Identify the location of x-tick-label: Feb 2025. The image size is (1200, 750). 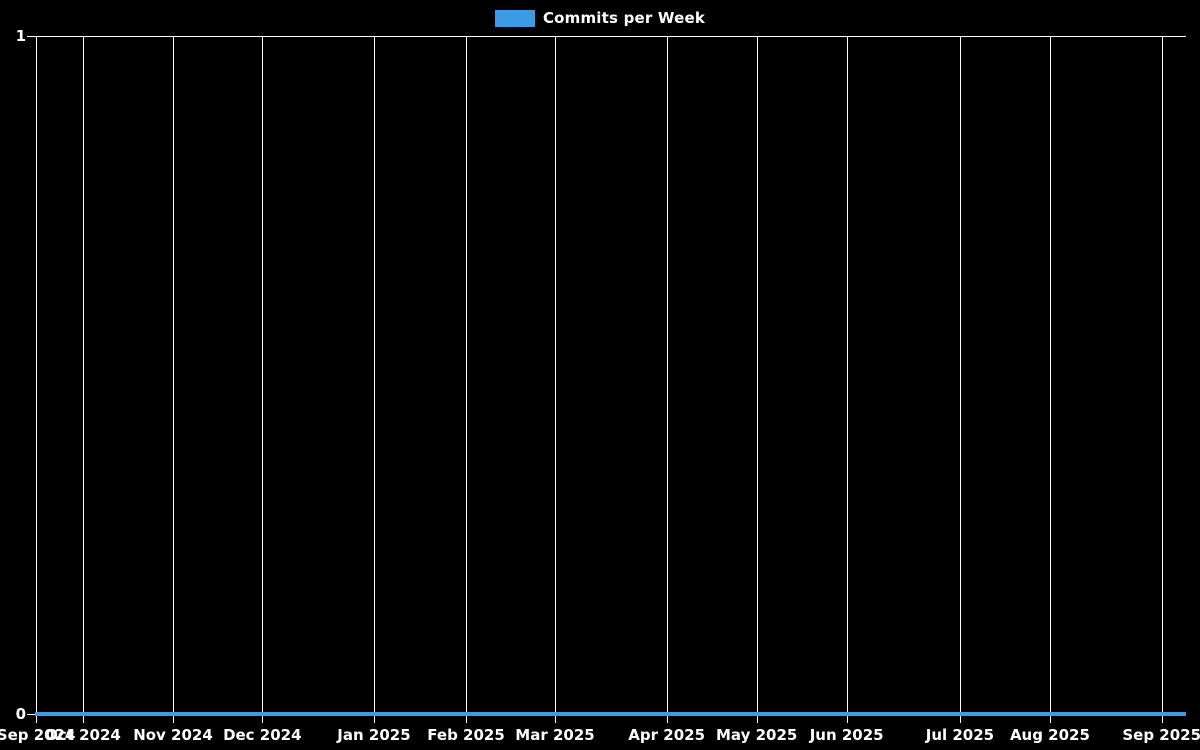
(466, 735).